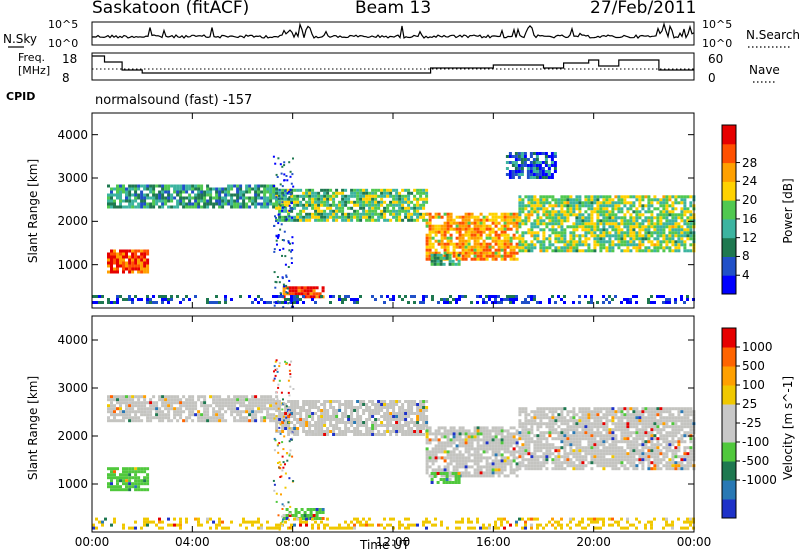 The width and height of the screenshot is (800, 554). Describe the element at coordinates (72, 134) in the screenshot. I see `power-ytick-label: 4000` at that location.